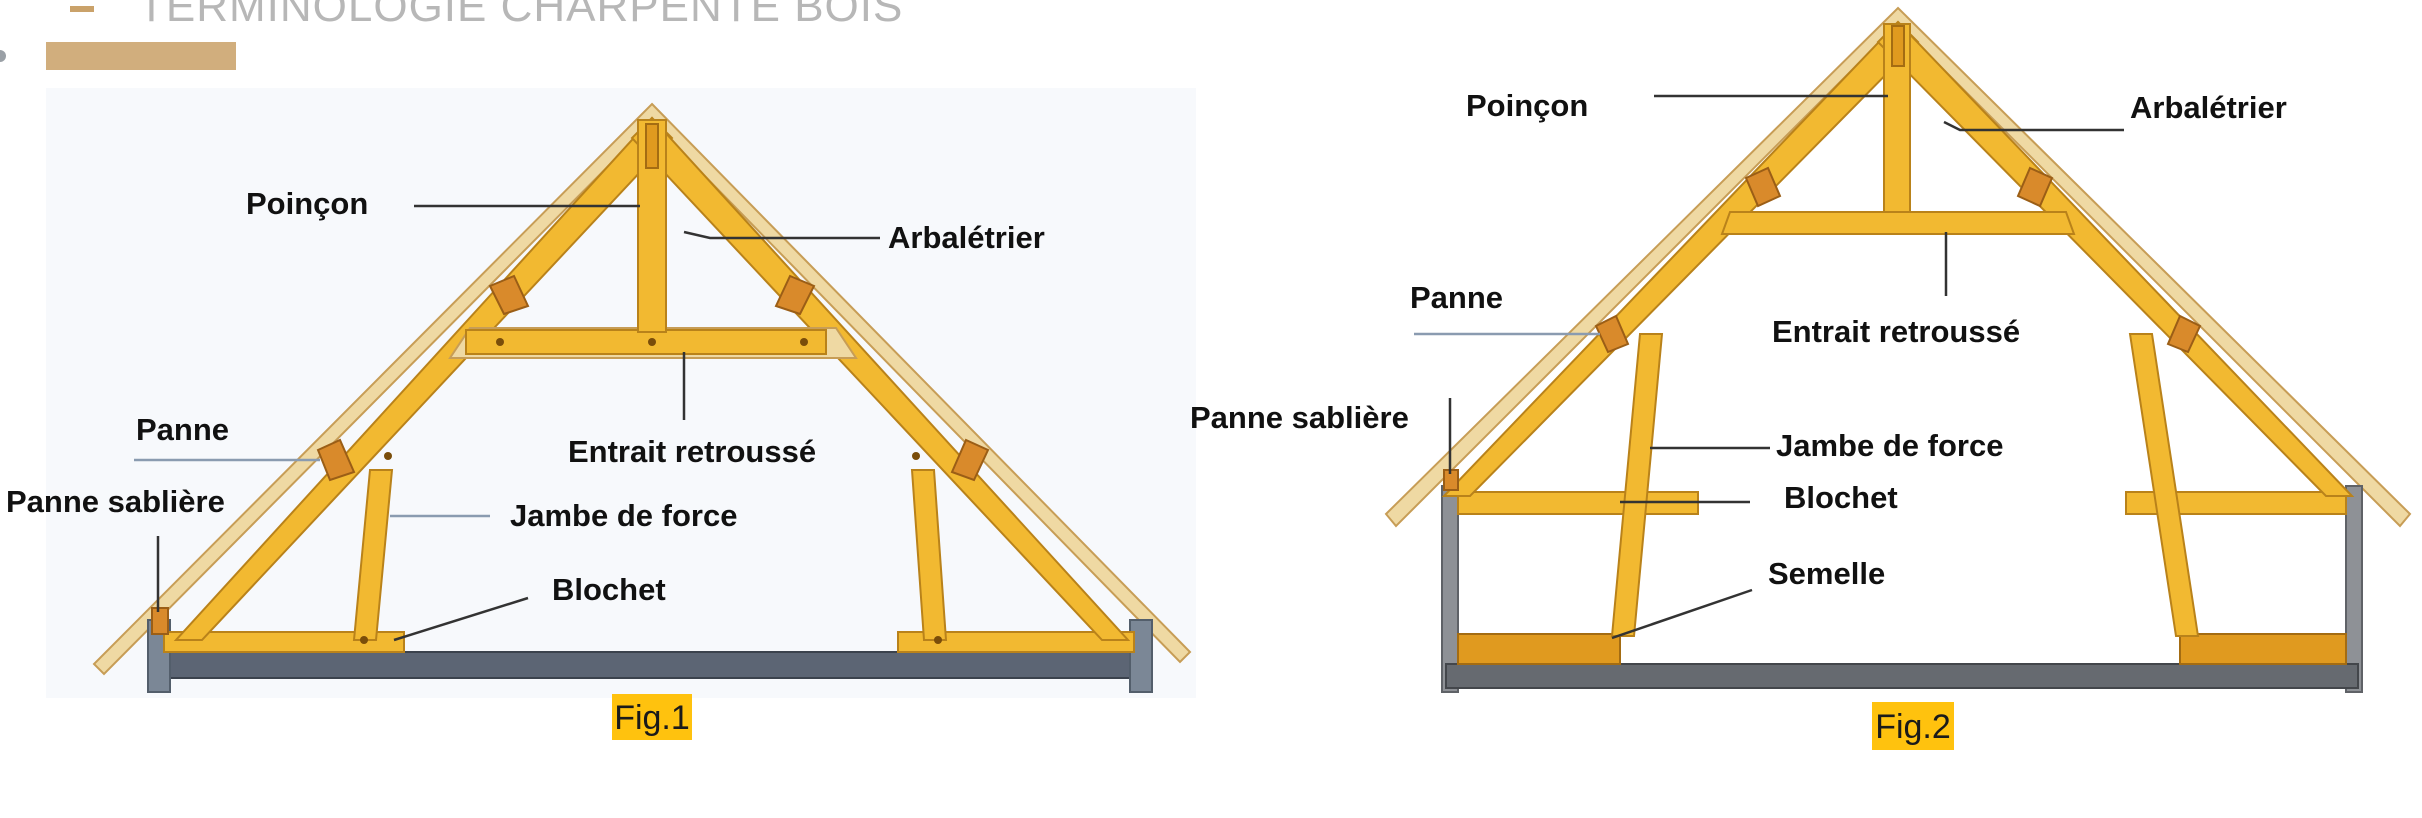 This screenshot has height=818, width=2422. Describe the element at coordinates (1826, 573) in the screenshot. I see `fig2-label-semelle: Semelle` at that location.